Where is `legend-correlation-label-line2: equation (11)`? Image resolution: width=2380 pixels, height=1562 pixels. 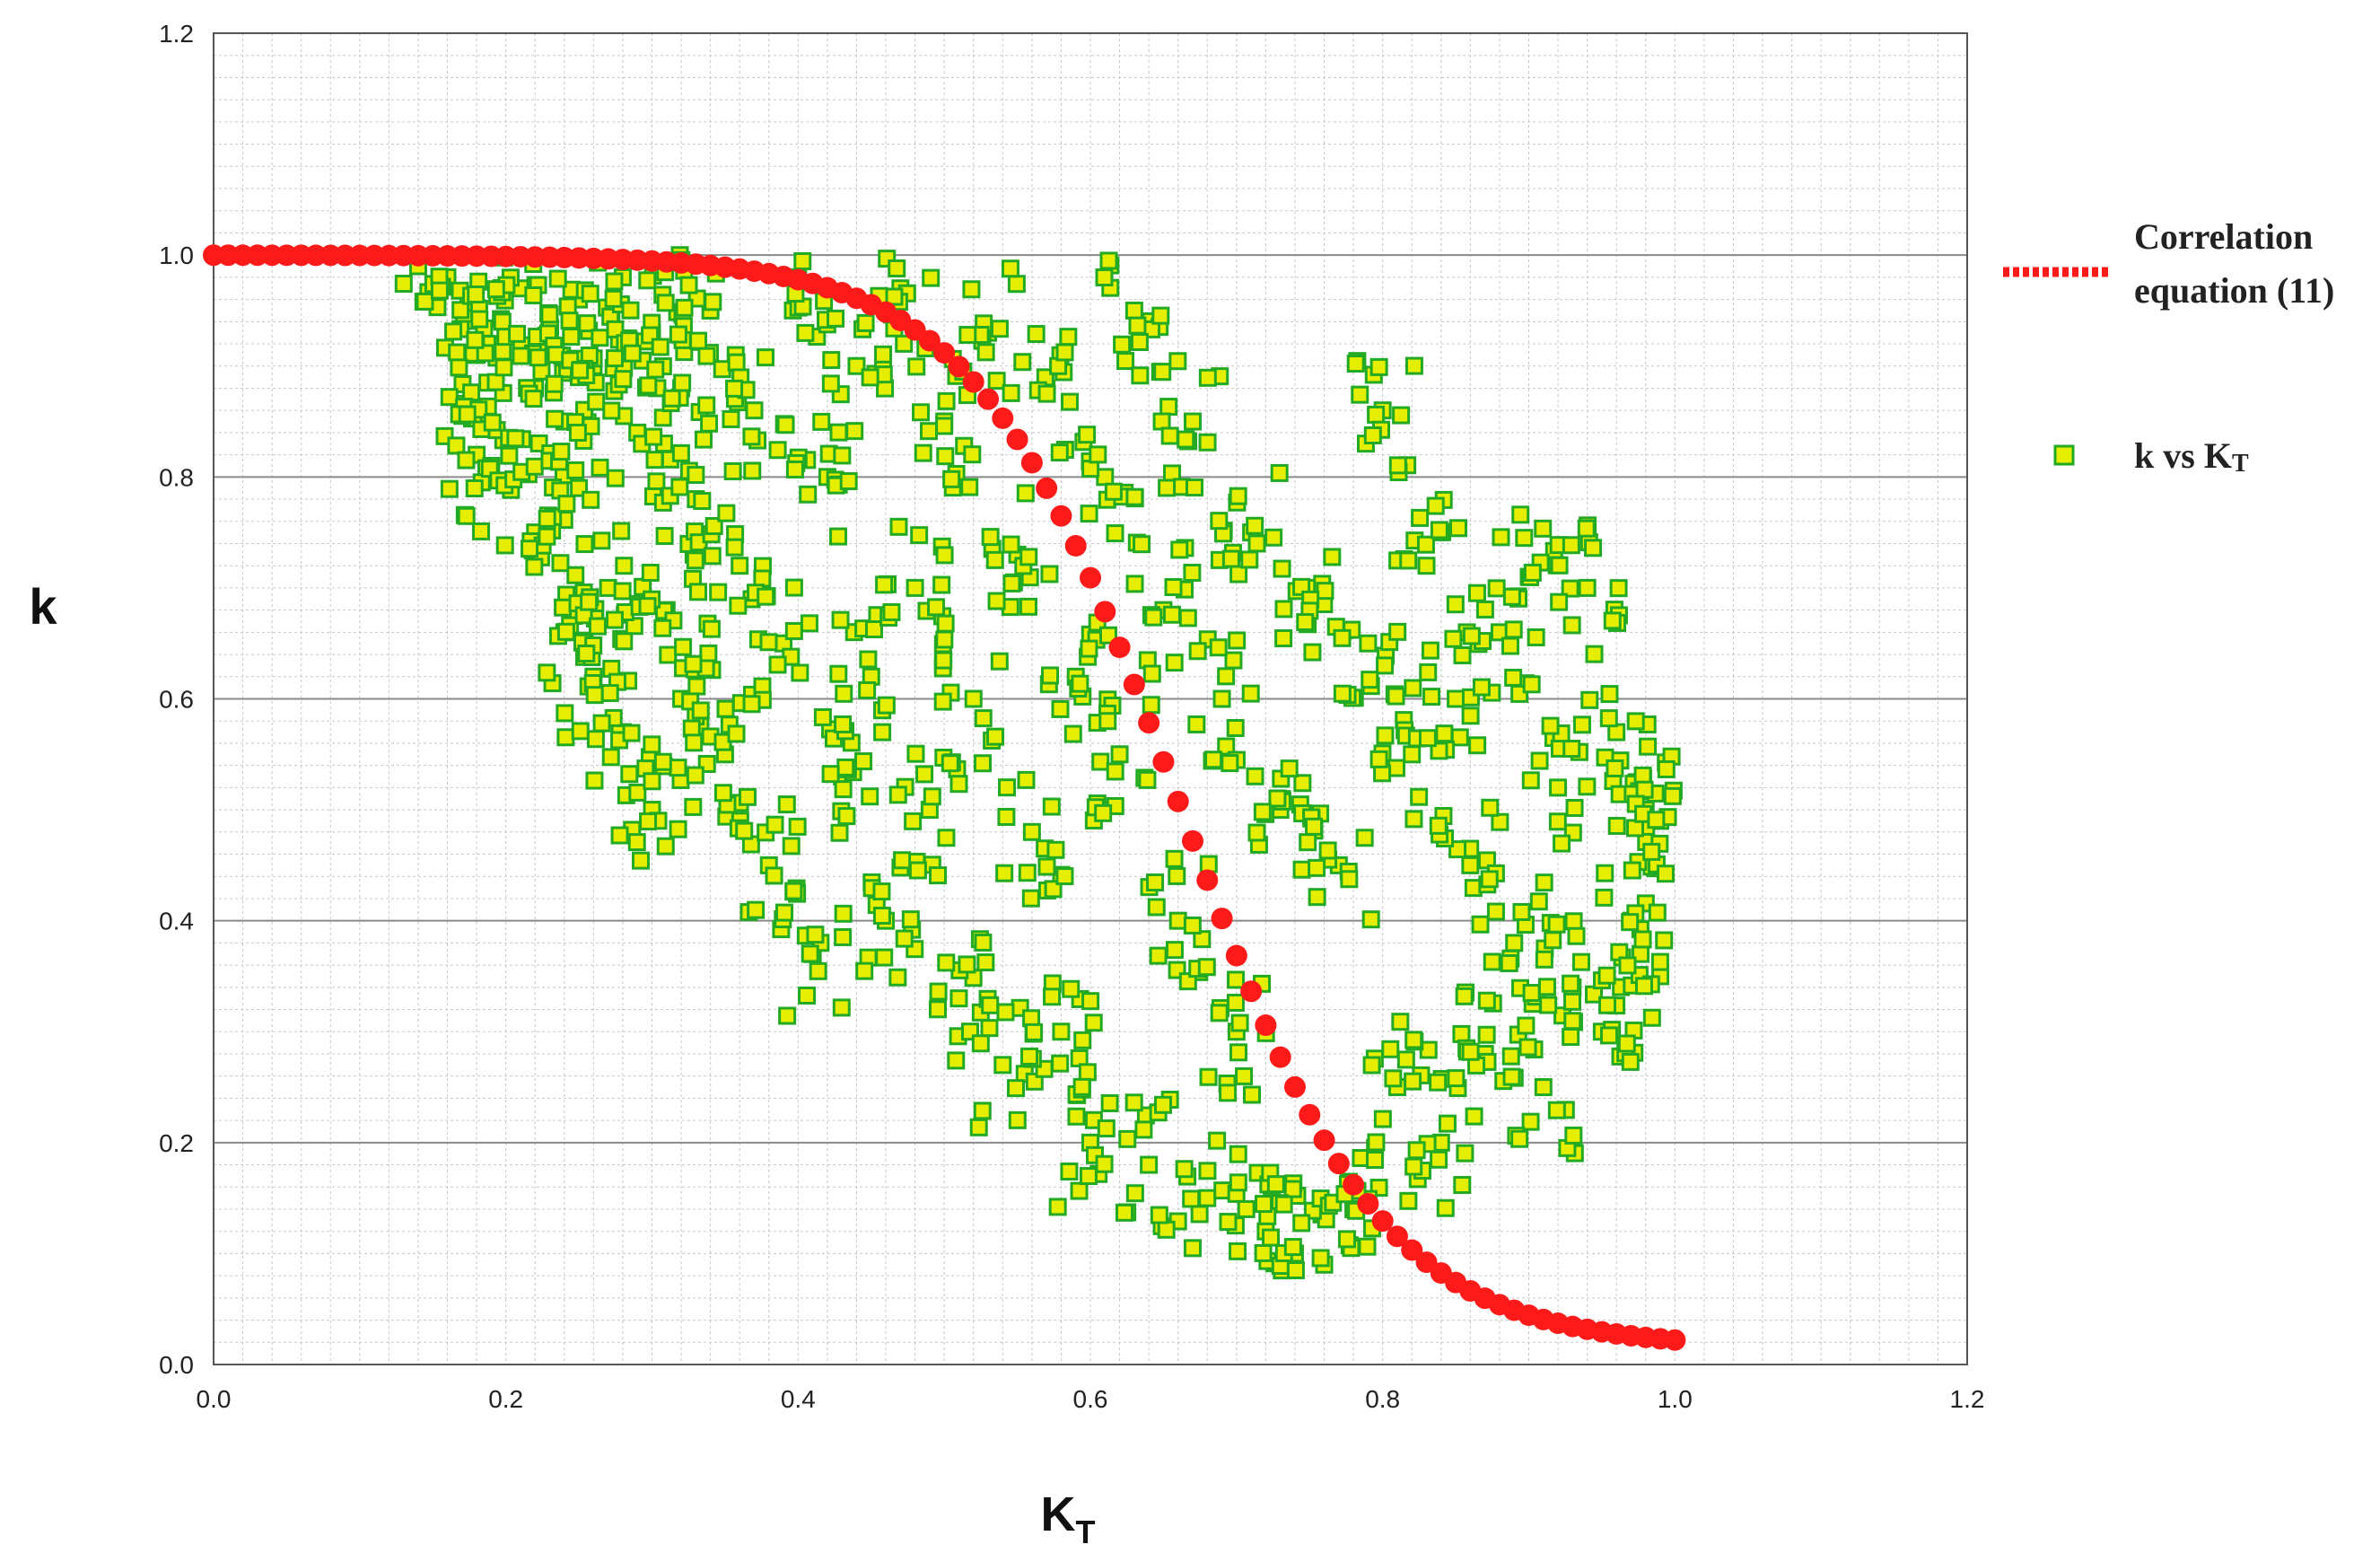 legend-correlation-label-line2: equation (11) is located at coordinates (2234, 290).